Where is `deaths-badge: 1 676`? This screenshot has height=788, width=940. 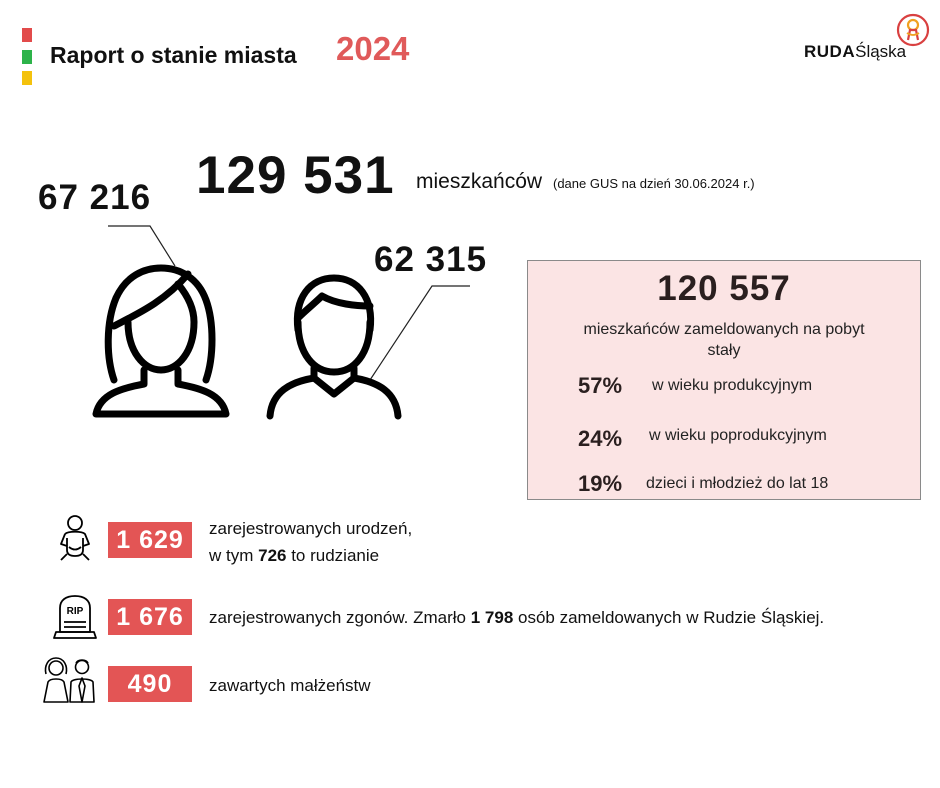 deaths-badge: 1 676 is located at coordinates (150, 617).